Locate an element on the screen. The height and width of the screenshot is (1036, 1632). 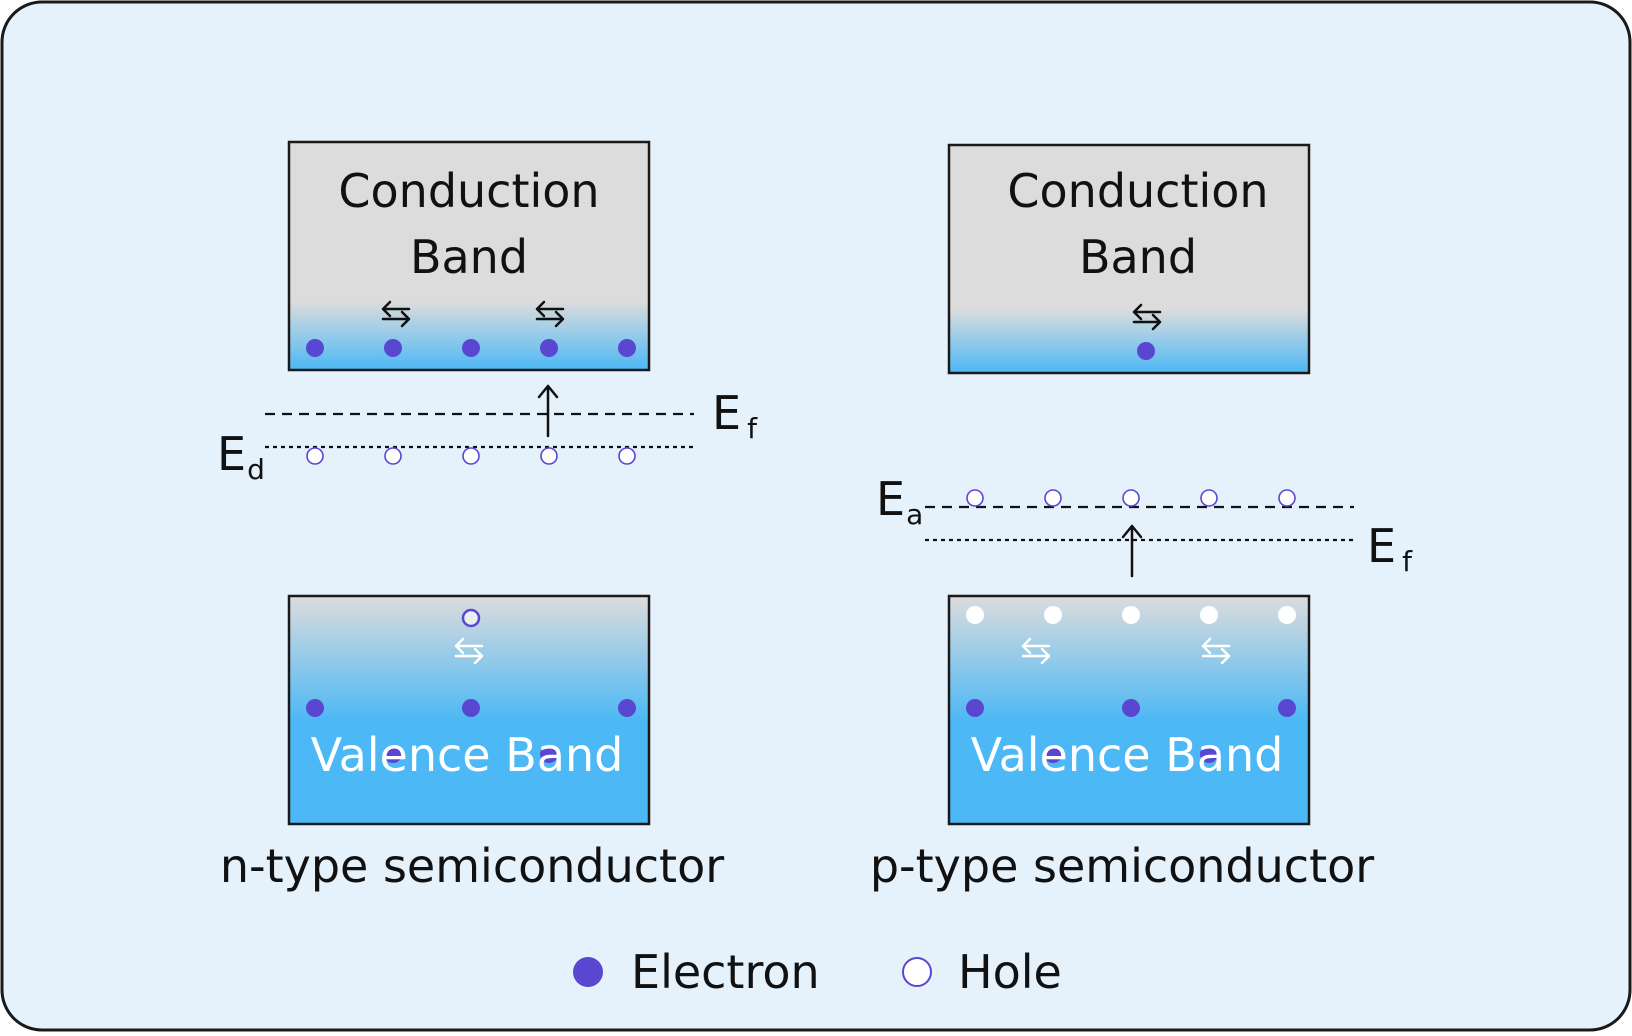
p-electron-movement-arrow-icon is located at coordinates (1147, 317).